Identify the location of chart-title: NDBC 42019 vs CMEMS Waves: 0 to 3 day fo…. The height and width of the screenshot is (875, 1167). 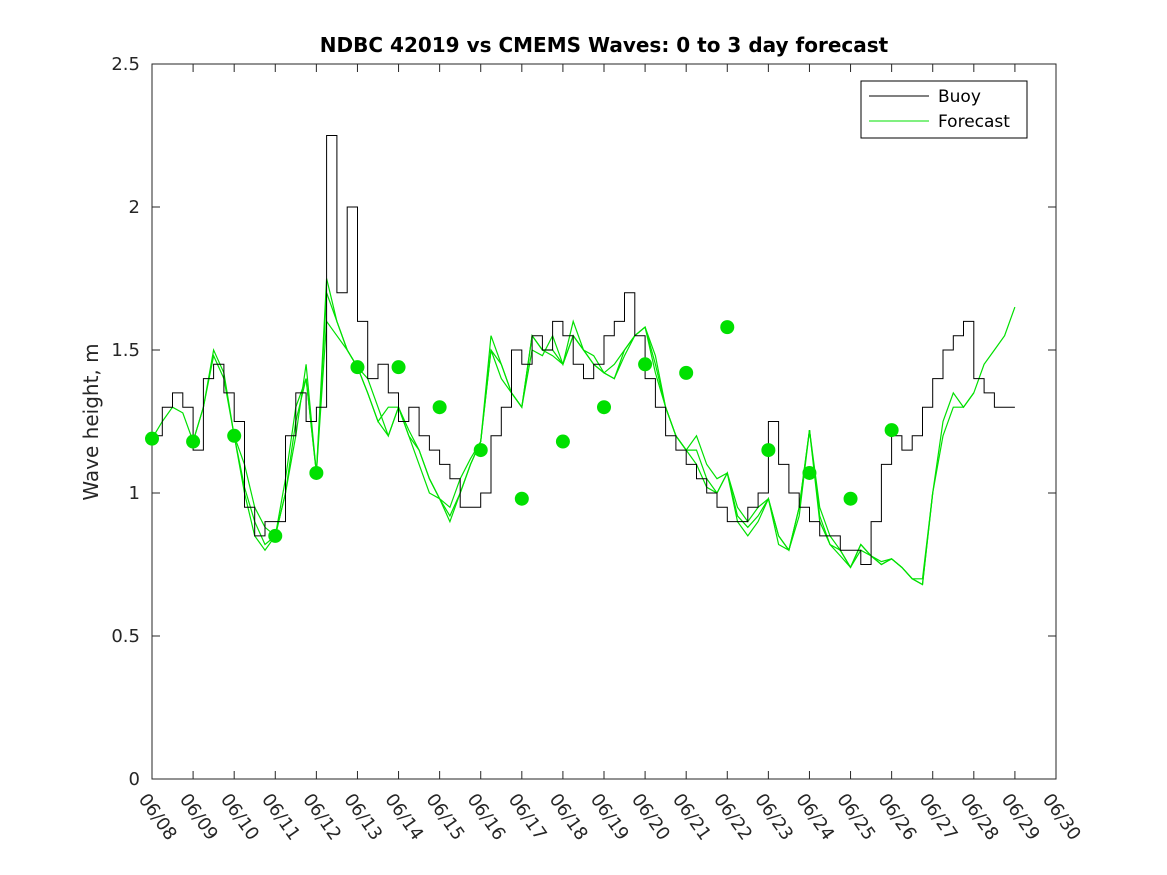
(604, 45).